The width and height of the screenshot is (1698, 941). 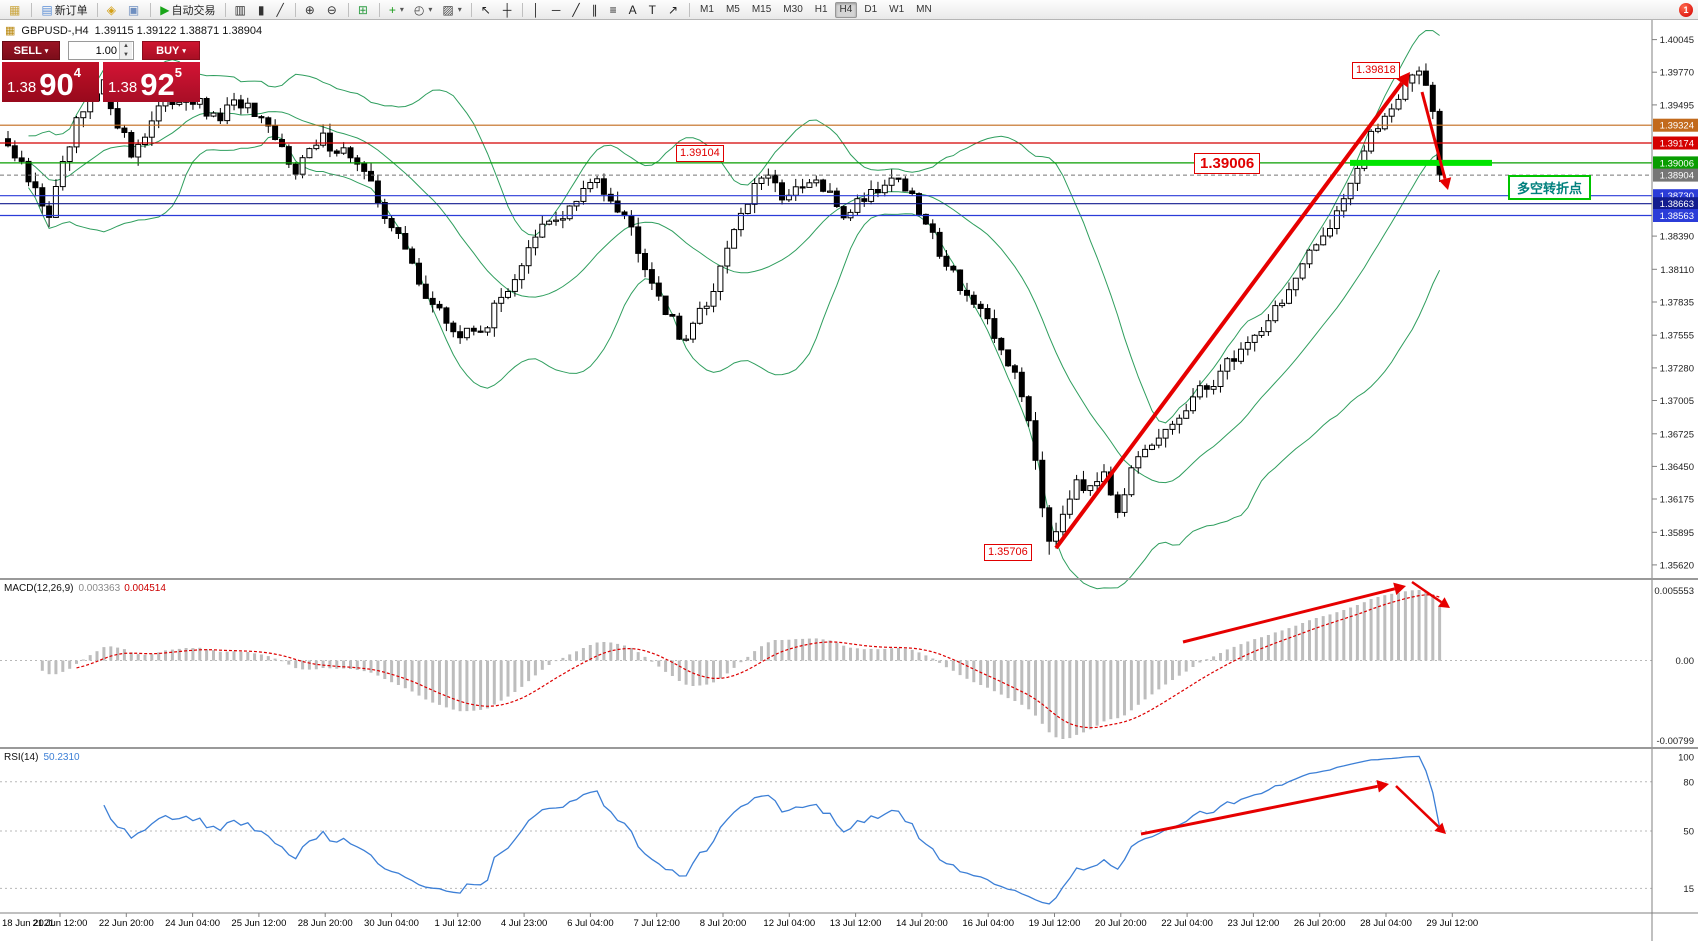 What do you see at coordinates (333, 9) in the screenshot?
I see `zoom-out-icon: ⊖` at bounding box center [333, 9].